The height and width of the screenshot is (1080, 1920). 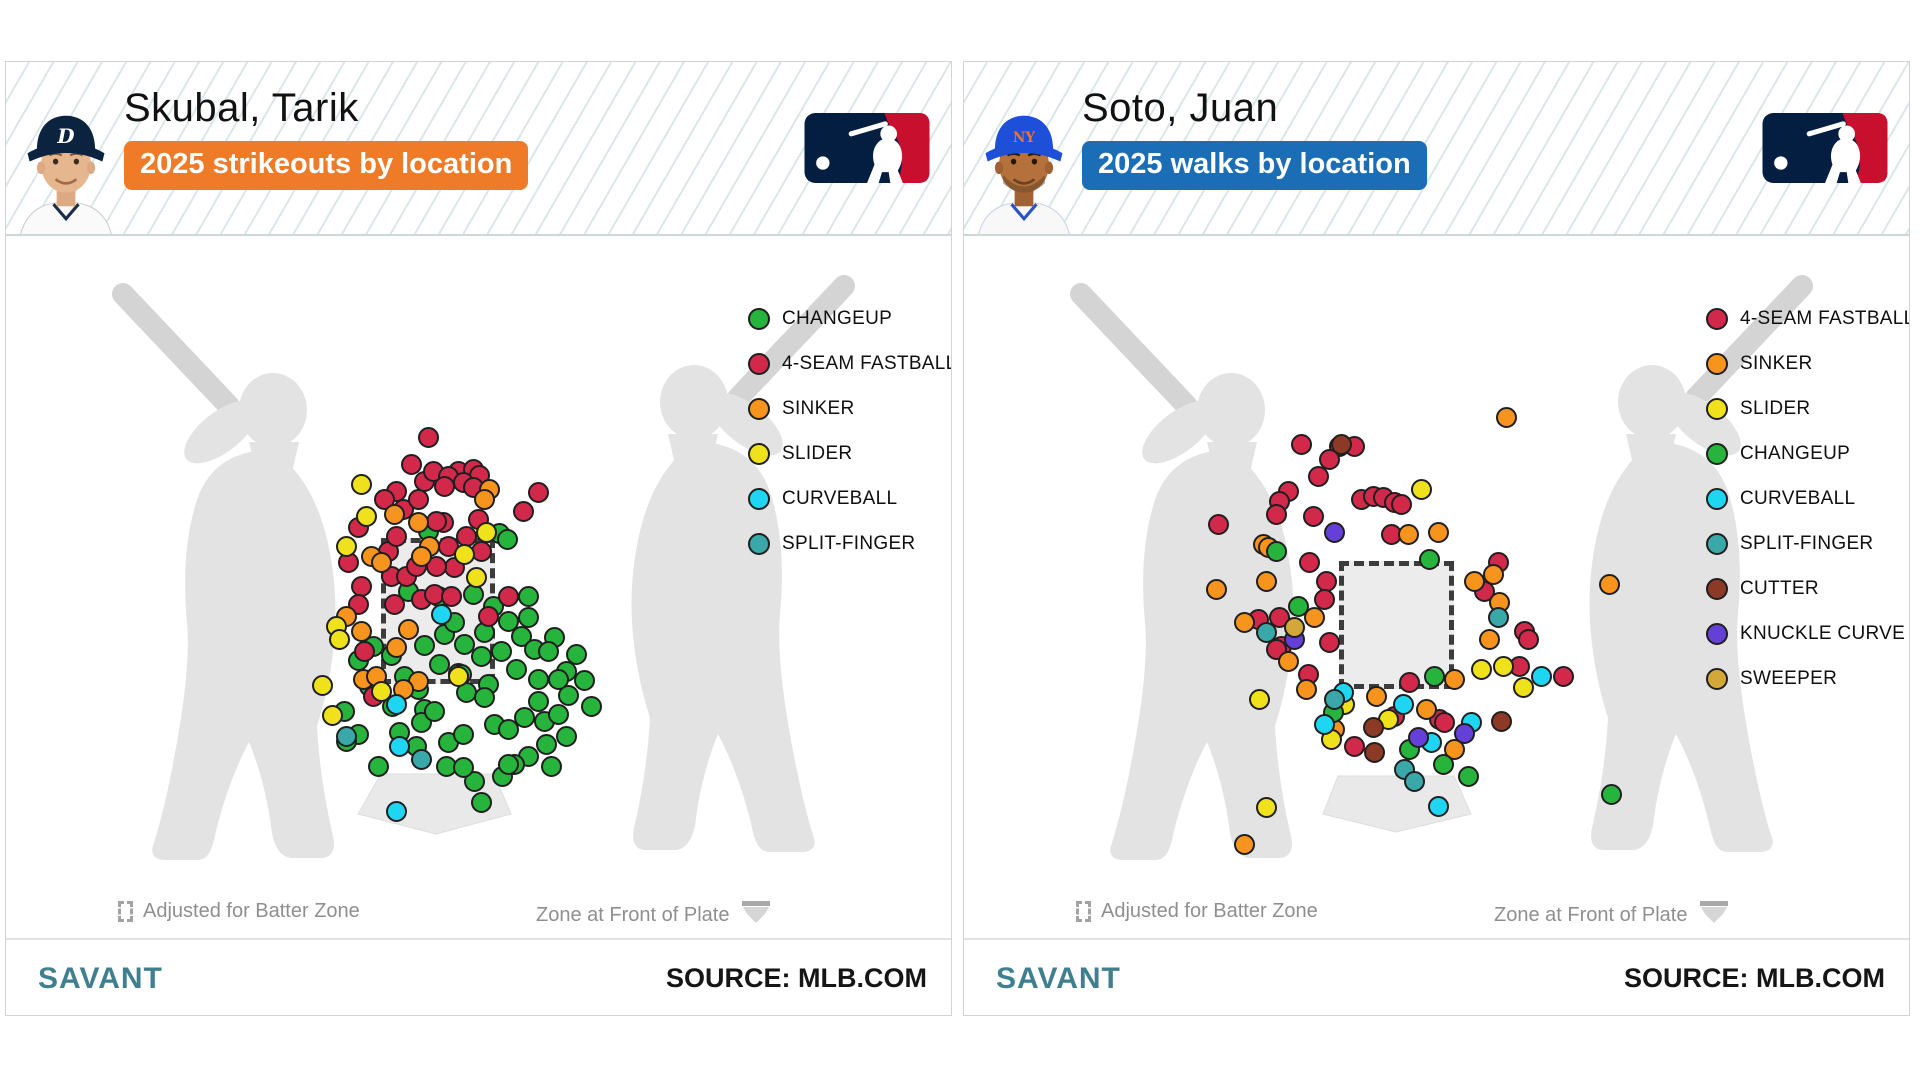 What do you see at coordinates (759, 454) in the screenshot?
I see `legend-dot-slider` at bounding box center [759, 454].